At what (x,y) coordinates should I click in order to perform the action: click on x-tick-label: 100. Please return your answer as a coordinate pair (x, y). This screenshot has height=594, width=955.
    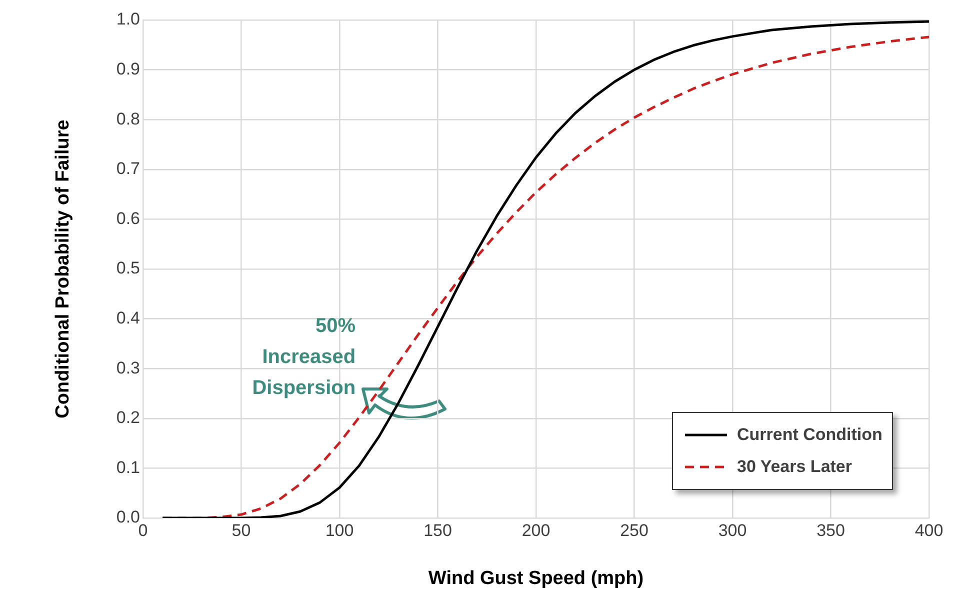
    Looking at the image, I should click on (339, 530).